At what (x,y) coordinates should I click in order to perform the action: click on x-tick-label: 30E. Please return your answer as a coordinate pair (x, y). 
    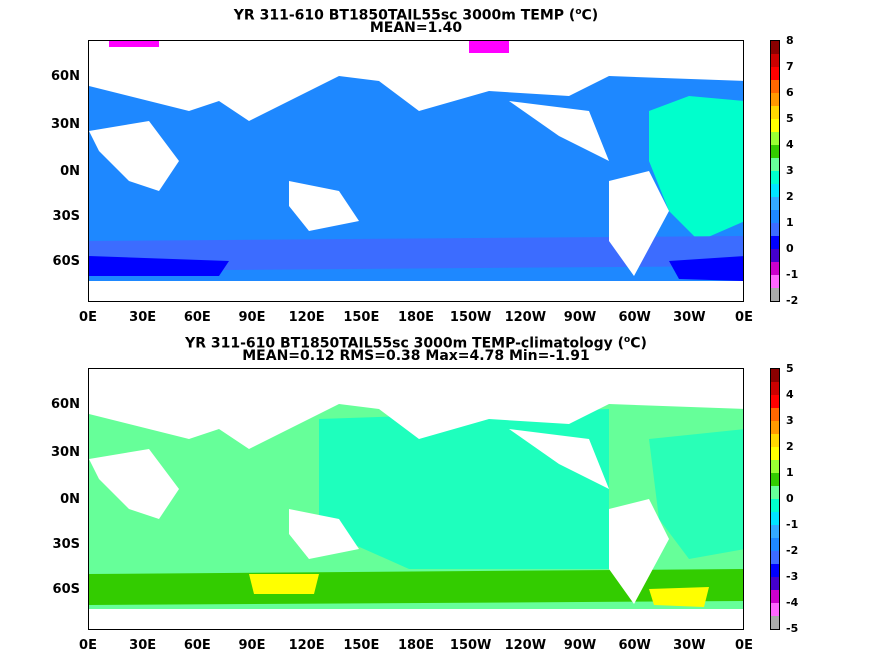
    Looking at the image, I should click on (143, 645).